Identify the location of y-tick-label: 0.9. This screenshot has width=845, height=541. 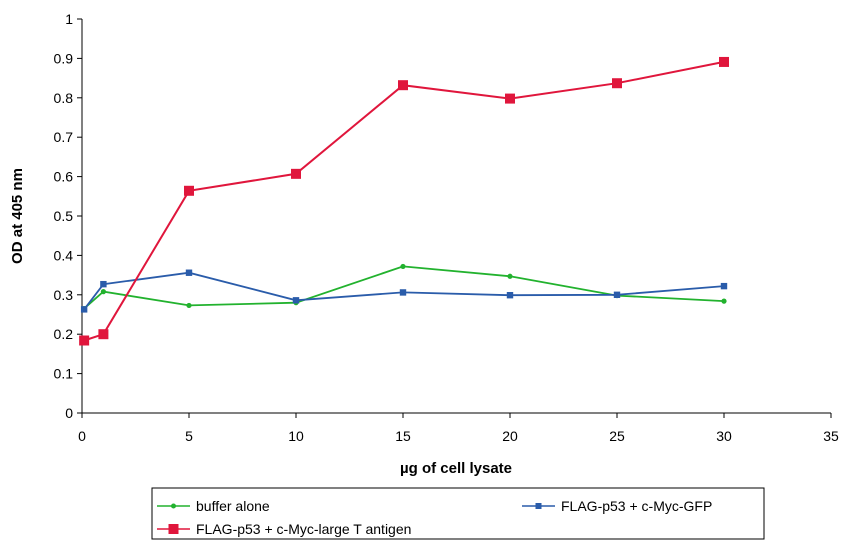
(64, 58).